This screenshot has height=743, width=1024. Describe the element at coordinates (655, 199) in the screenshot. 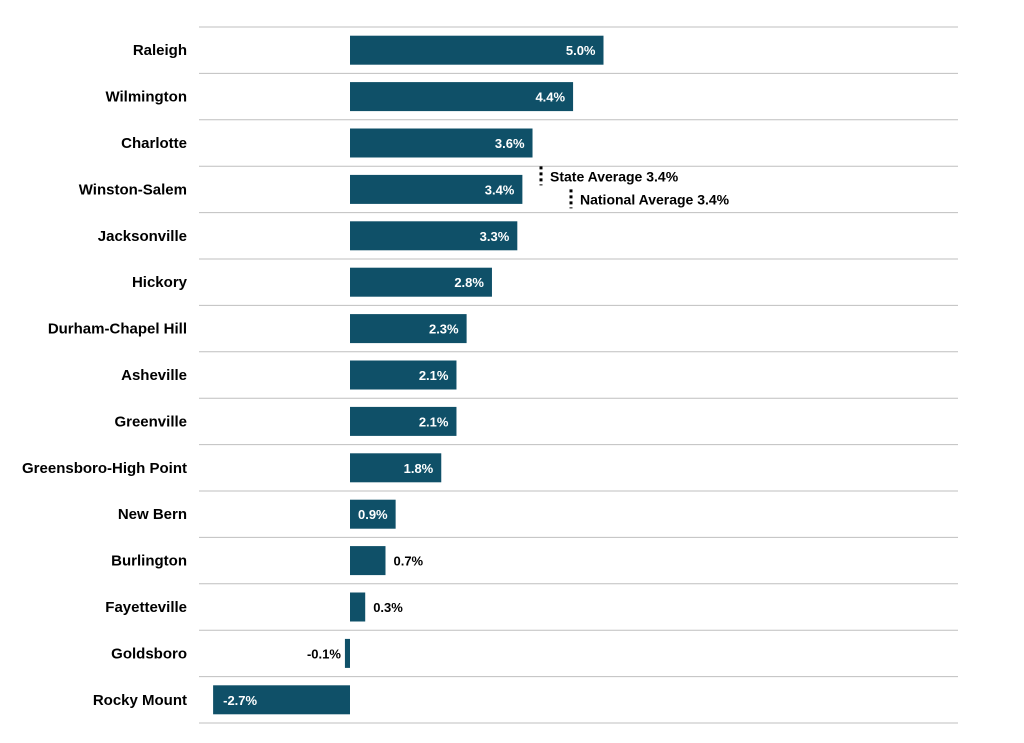

I see `reference-label: National Average 3.4%` at that location.